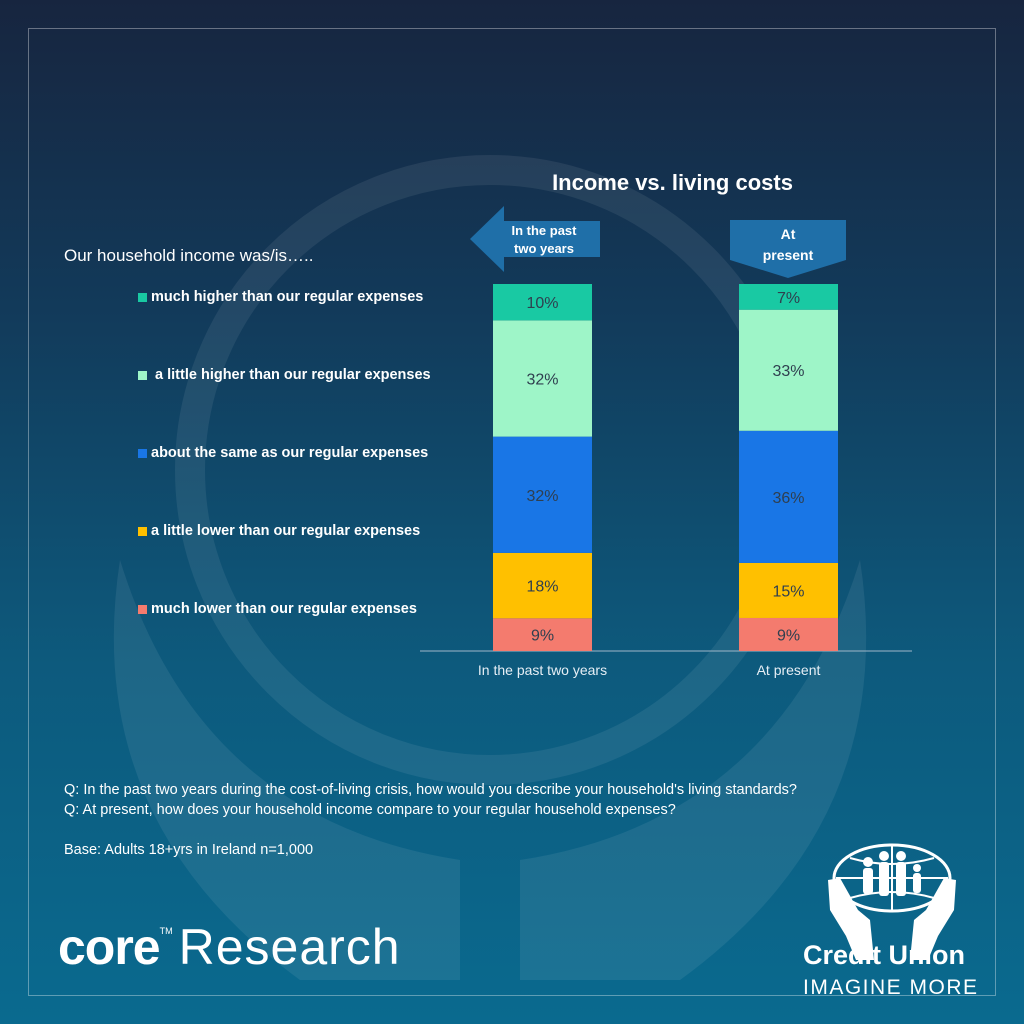 This screenshot has width=1024, height=1024. I want to click on data-label: 33%, so click(788, 371).